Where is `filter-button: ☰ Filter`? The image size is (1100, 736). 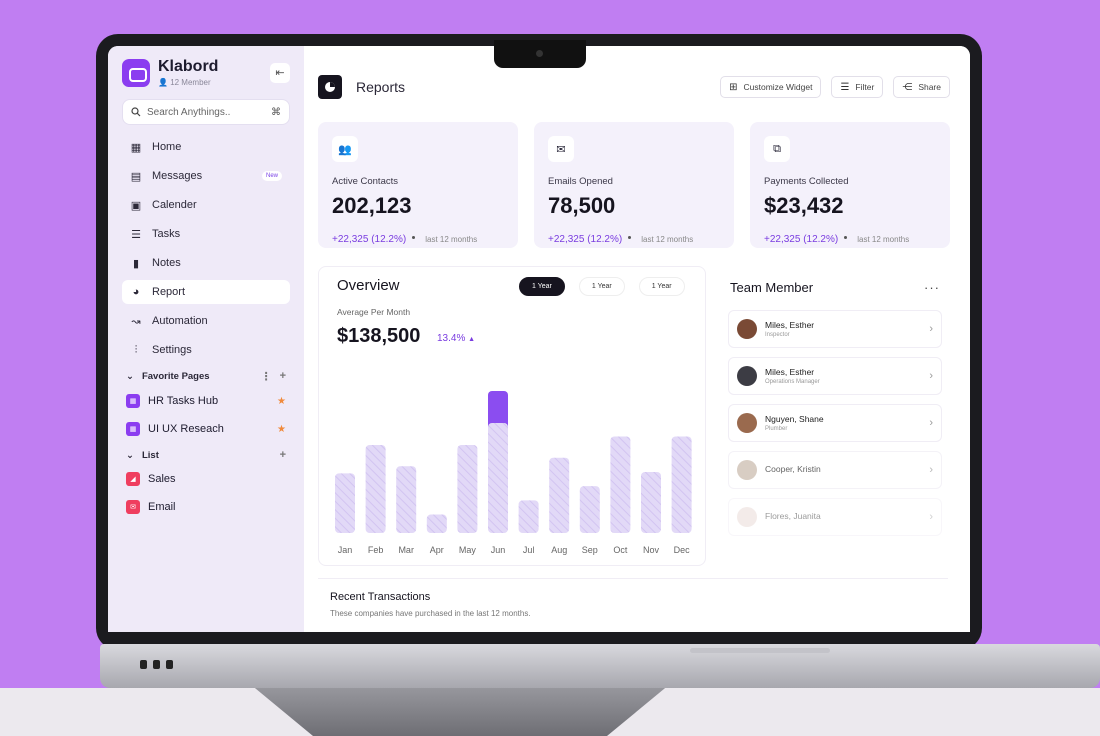
filter-button: ☰ Filter is located at coordinates (857, 87).